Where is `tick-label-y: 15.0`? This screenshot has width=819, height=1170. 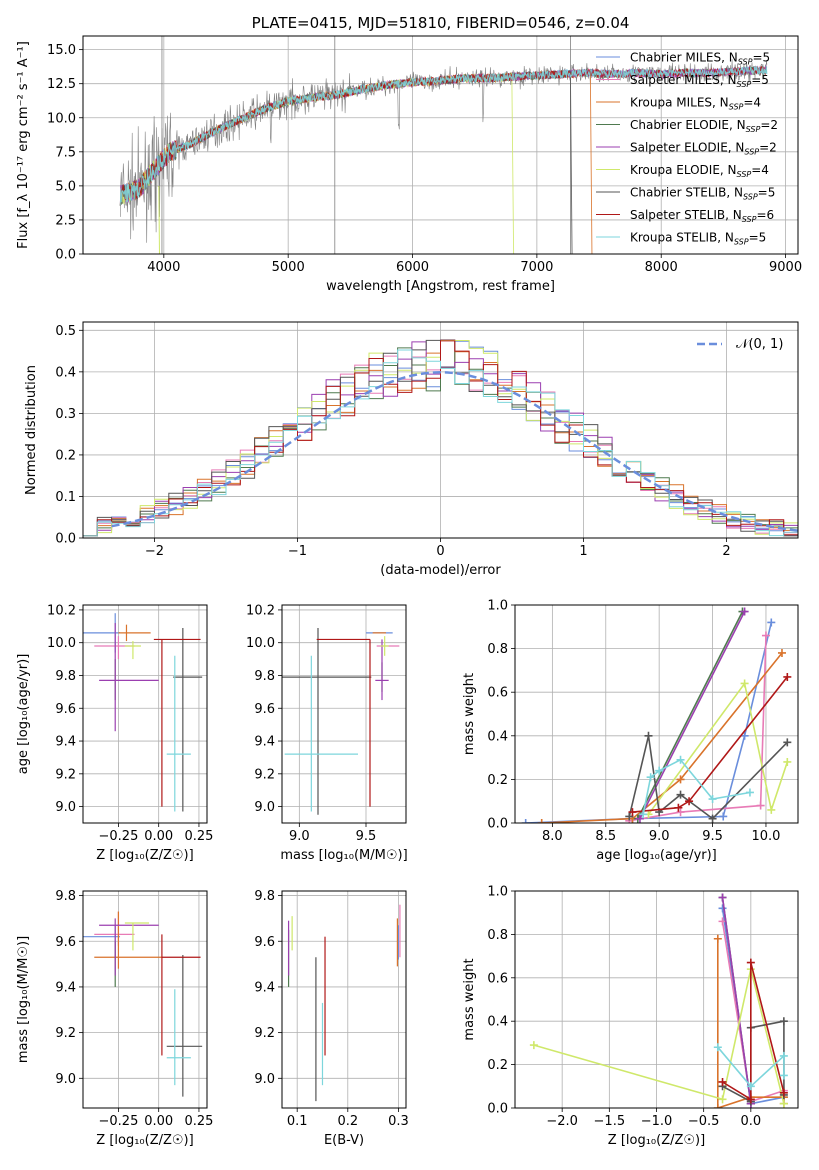
tick-label-y: 15.0 is located at coordinates (61, 50).